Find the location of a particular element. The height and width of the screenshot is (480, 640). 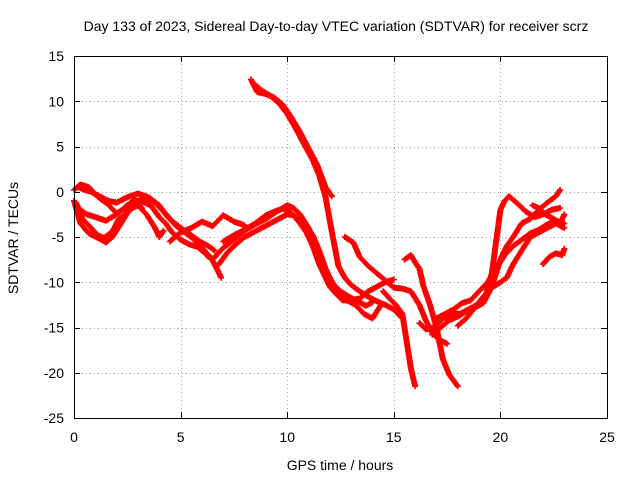

y-tick-label: 10 is located at coordinates (56, 101).